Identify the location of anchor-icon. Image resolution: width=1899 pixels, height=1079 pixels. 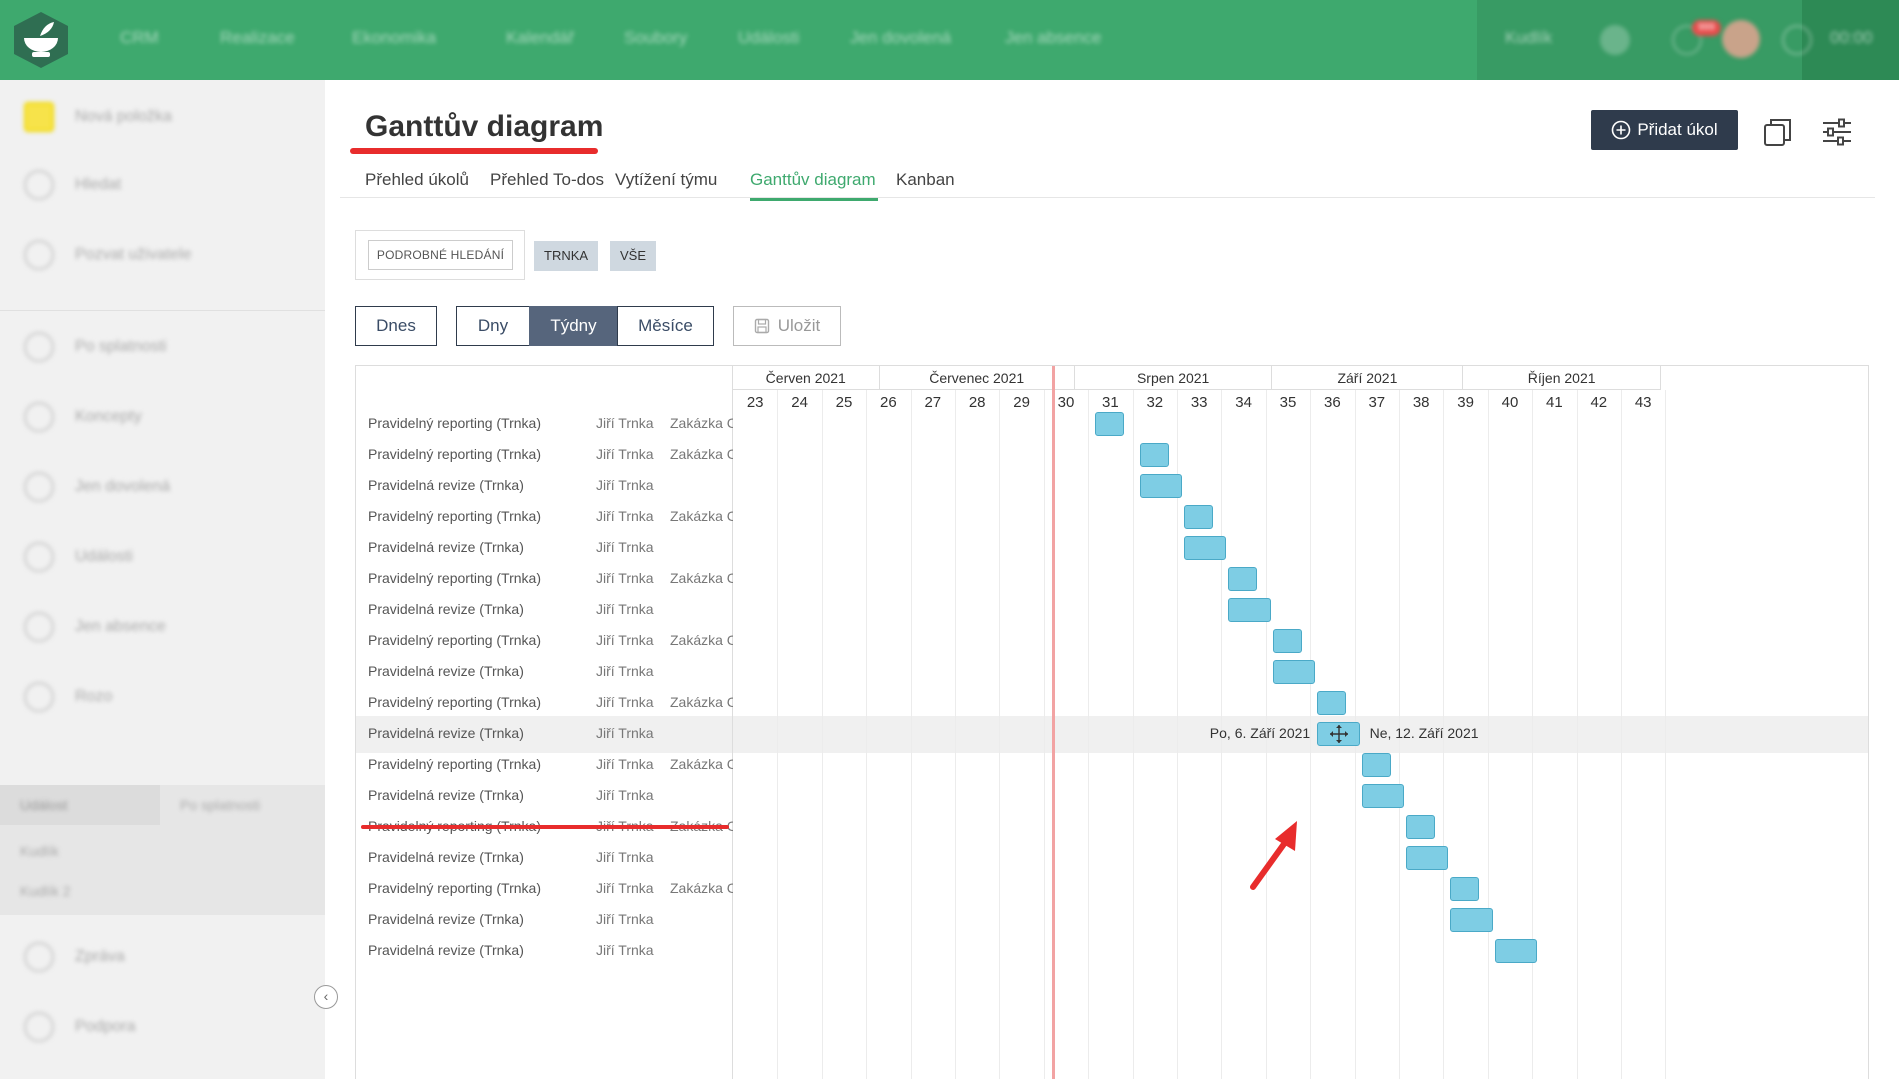
(39, 627).